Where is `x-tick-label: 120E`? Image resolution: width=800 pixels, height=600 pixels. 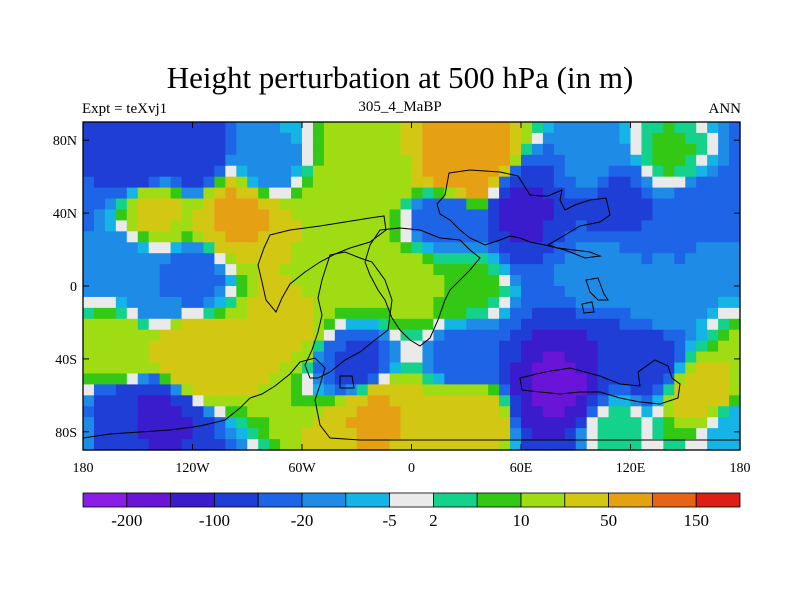
x-tick-label: 120E is located at coordinates (631, 468).